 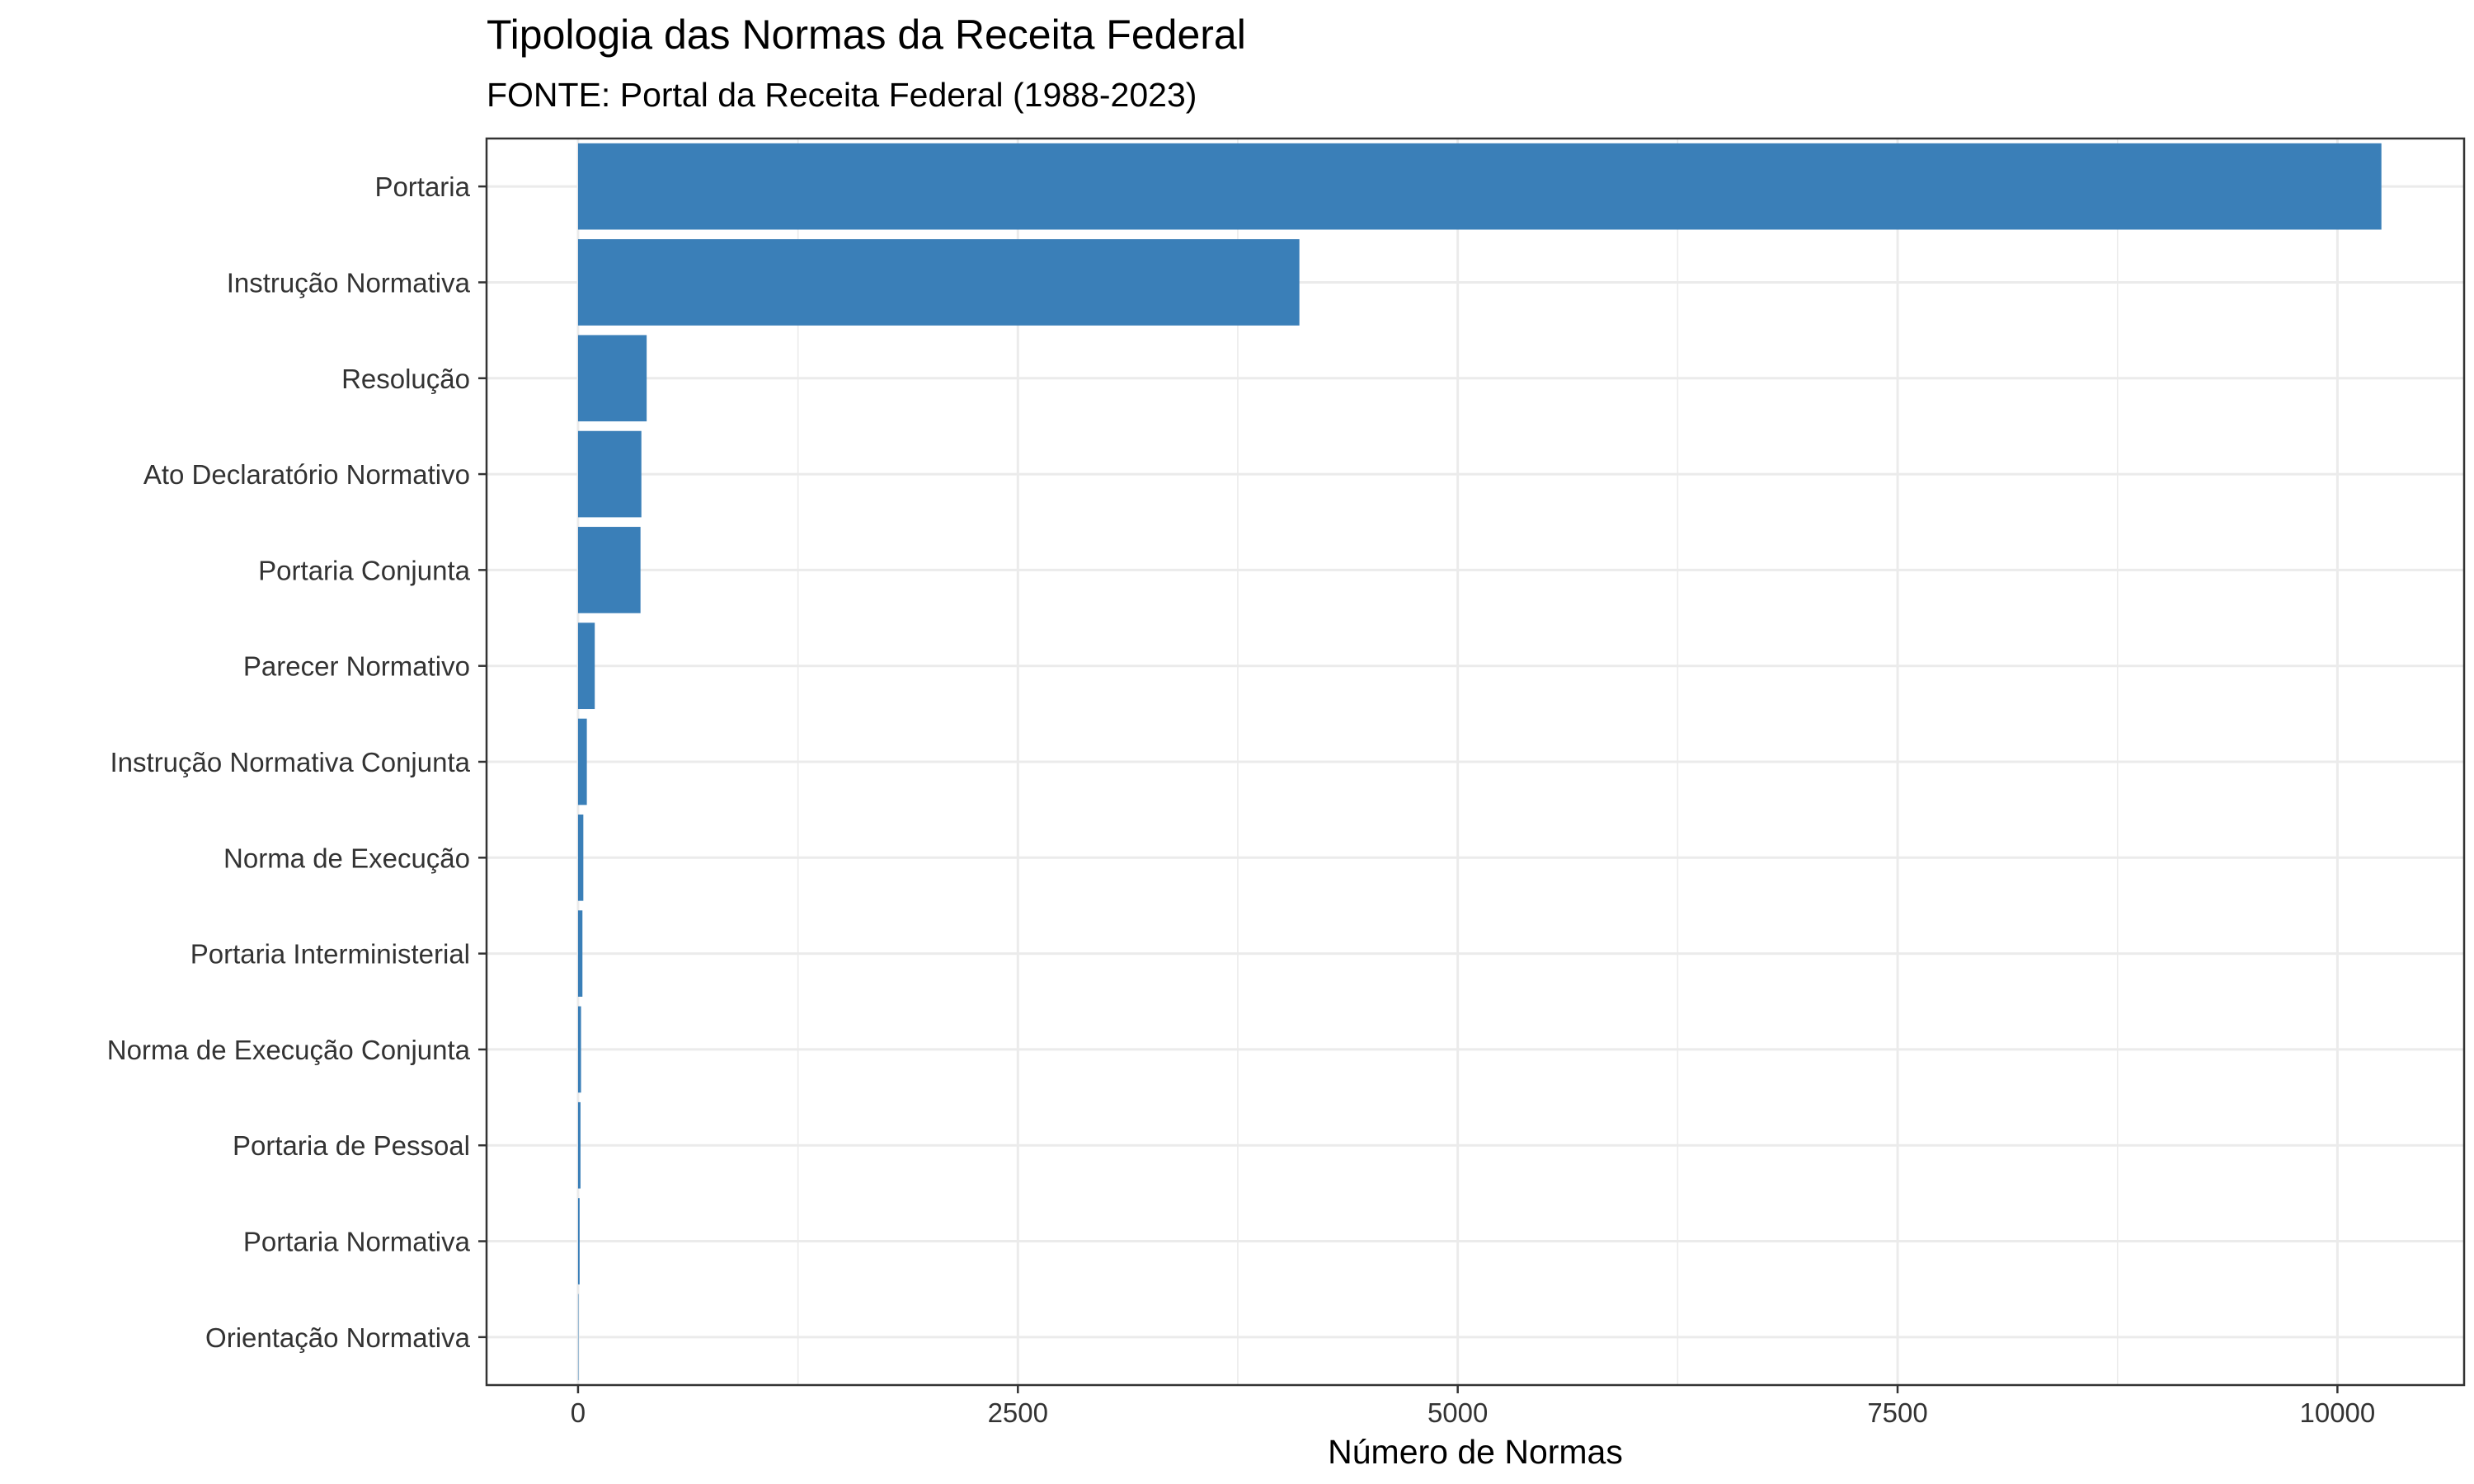 What do you see at coordinates (422, 186) in the screenshot?
I see `y-tick-label: Portaria` at bounding box center [422, 186].